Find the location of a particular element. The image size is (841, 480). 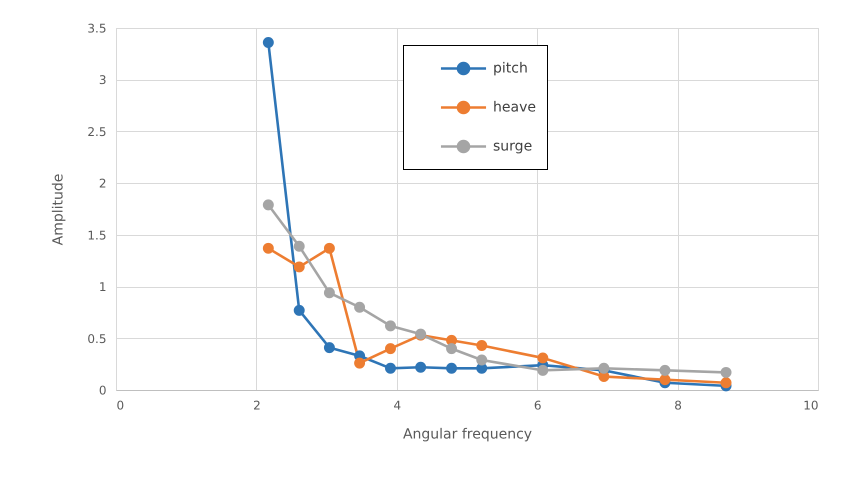

y-tick-label: 2.5 is located at coordinates (96, 131).